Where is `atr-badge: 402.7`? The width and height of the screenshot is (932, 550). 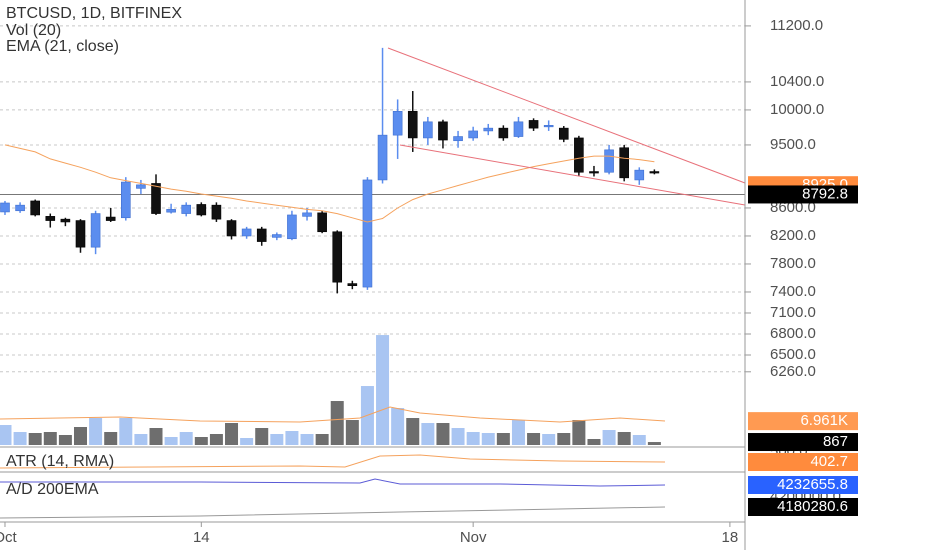 atr-badge: 402.7 is located at coordinates (829, 461).